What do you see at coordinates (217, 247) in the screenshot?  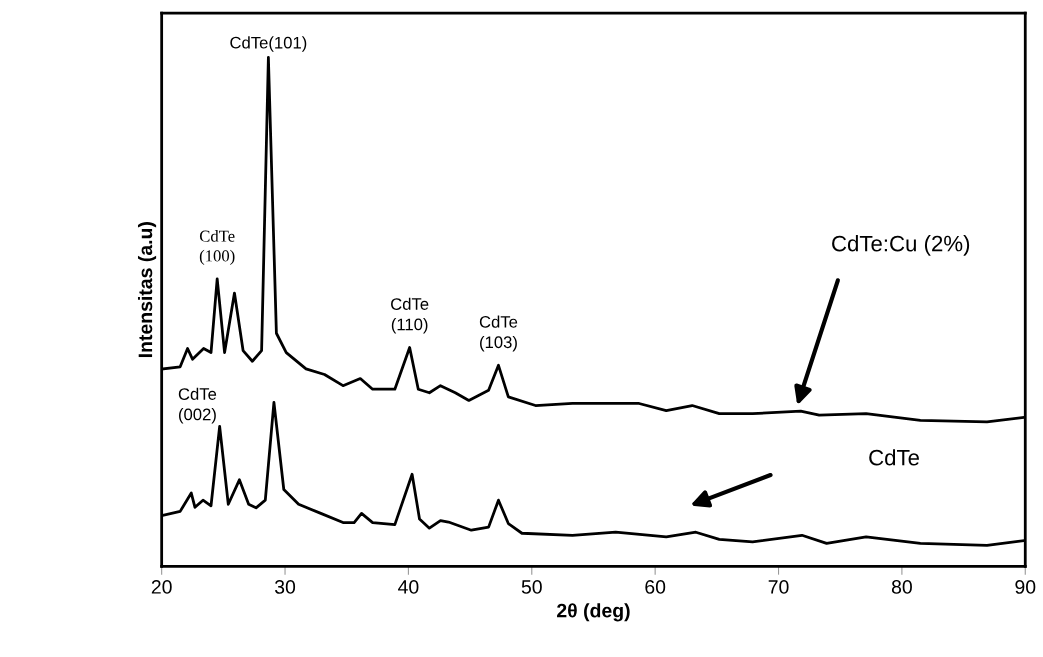 I see `annotation: CdTe (100)` at bounding box center [217, 247].